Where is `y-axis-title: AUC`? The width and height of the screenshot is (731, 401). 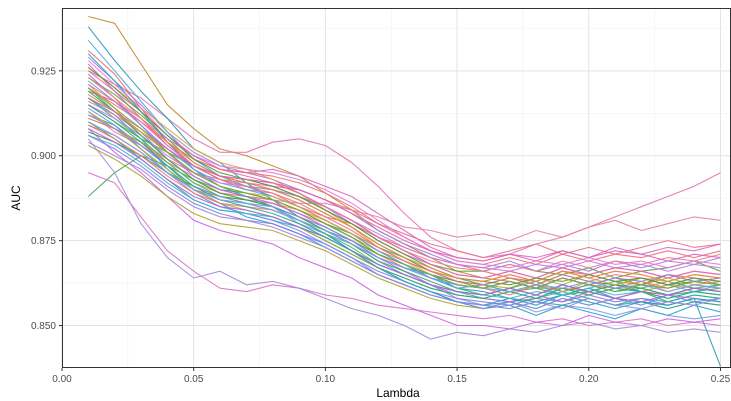 y-axis-title: AUC is located at coordinates (16, 198).